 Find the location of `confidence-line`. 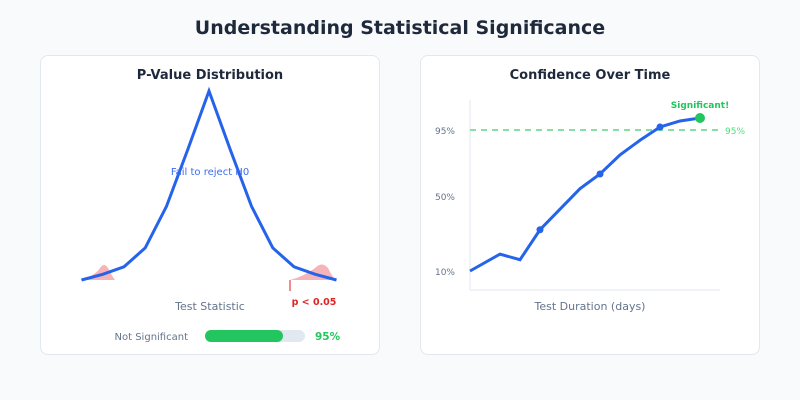

confidence-line is located at coordinates (585, 194).